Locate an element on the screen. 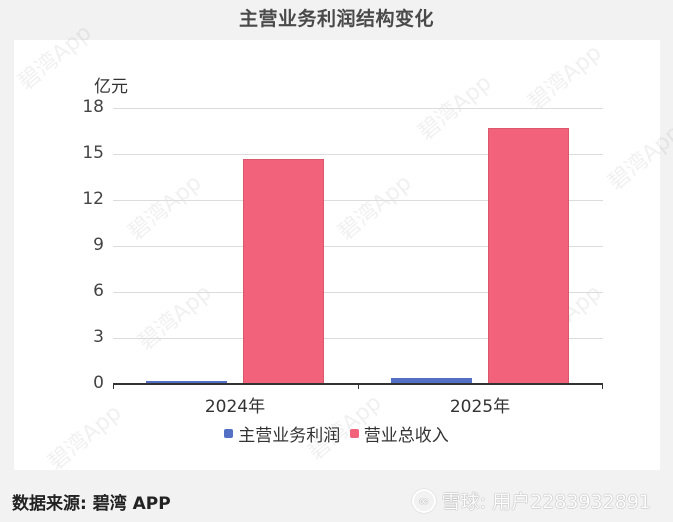 This screenshot has width=673, height=522. xueqiu-logo-icon: ∞ is located at coordinates (423, 500).